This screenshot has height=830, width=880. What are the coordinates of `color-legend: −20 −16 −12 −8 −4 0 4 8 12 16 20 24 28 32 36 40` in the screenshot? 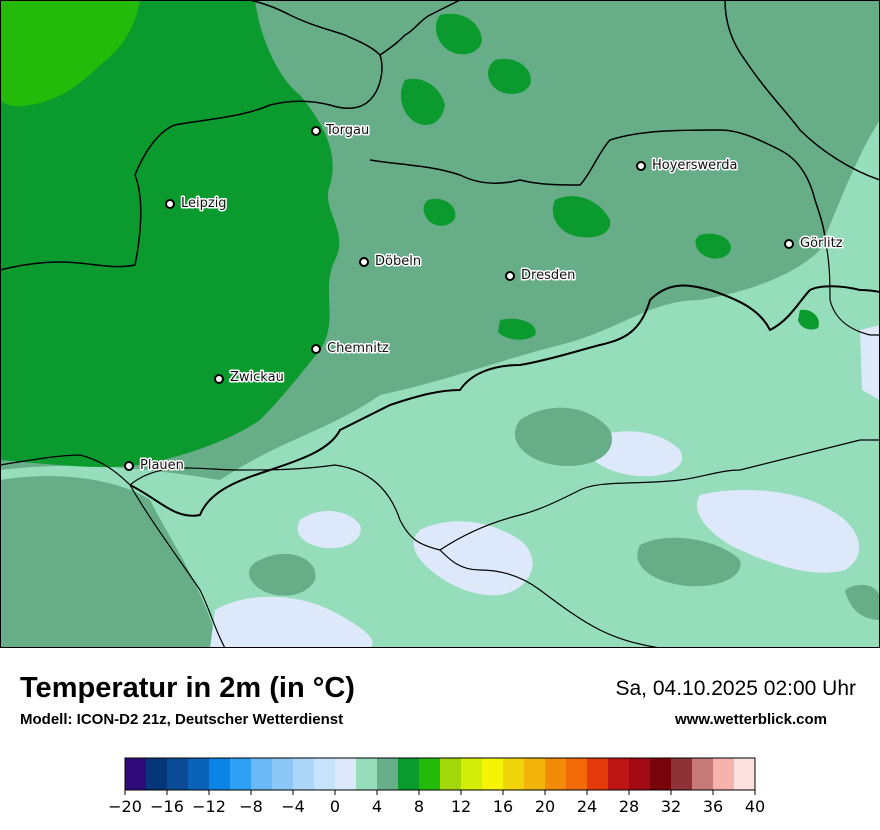 It's located at (436, 786).